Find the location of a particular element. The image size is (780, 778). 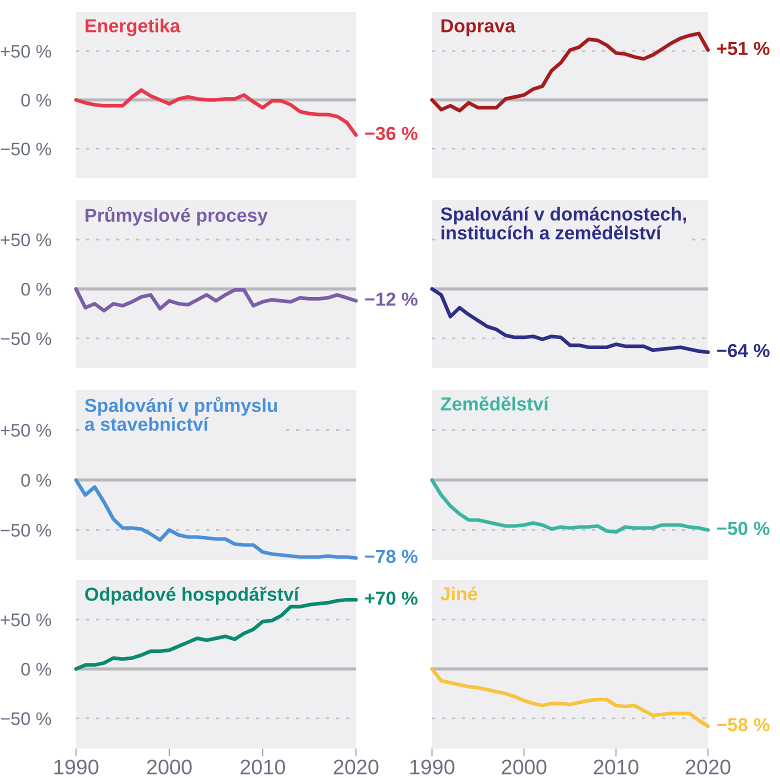

data-label: −64 % is located at coordinates (743, 351).